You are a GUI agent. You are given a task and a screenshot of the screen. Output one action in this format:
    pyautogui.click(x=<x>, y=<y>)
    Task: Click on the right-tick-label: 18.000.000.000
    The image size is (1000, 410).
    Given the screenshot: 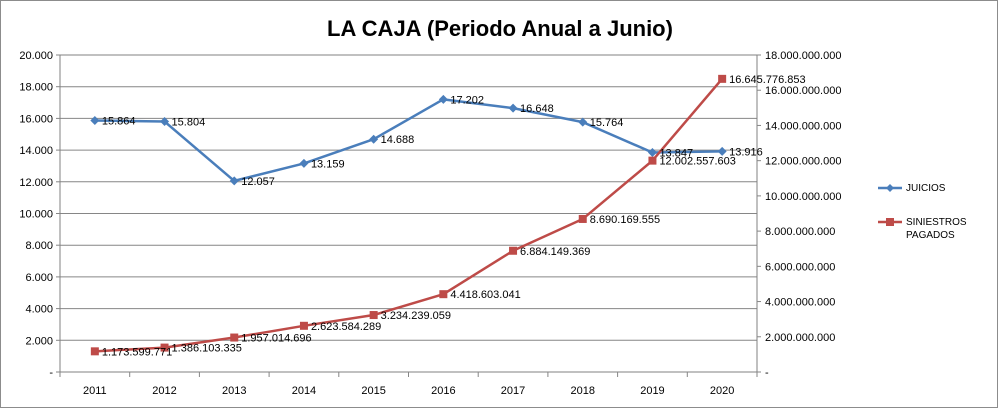 What is the action you would take?
    pyautogui.click(x=803, y=56)
    